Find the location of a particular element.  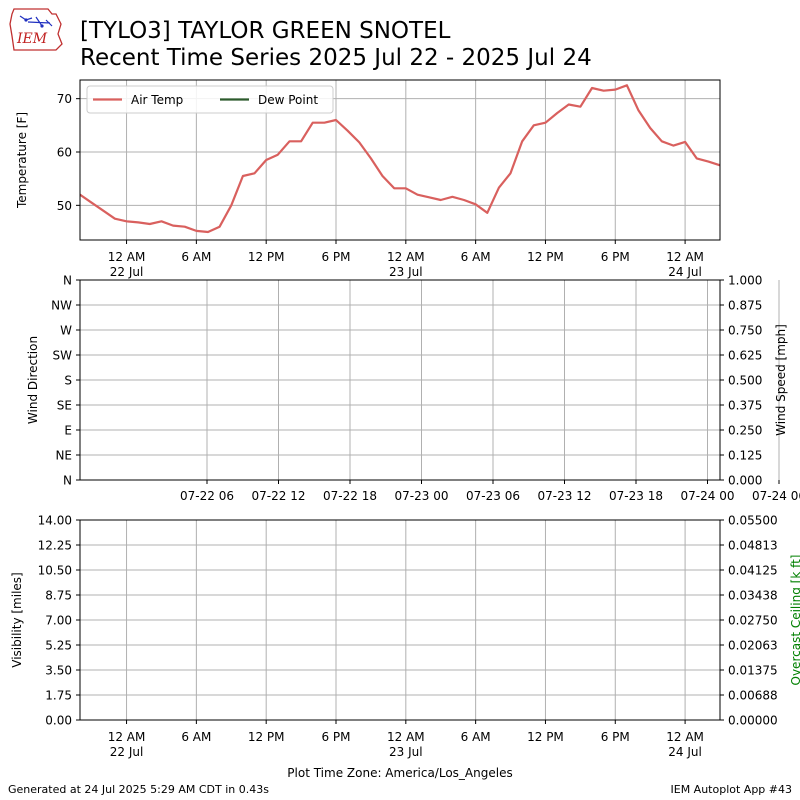

wind-speed-tick-label: 0.375 is located at coordinates (745, 406).